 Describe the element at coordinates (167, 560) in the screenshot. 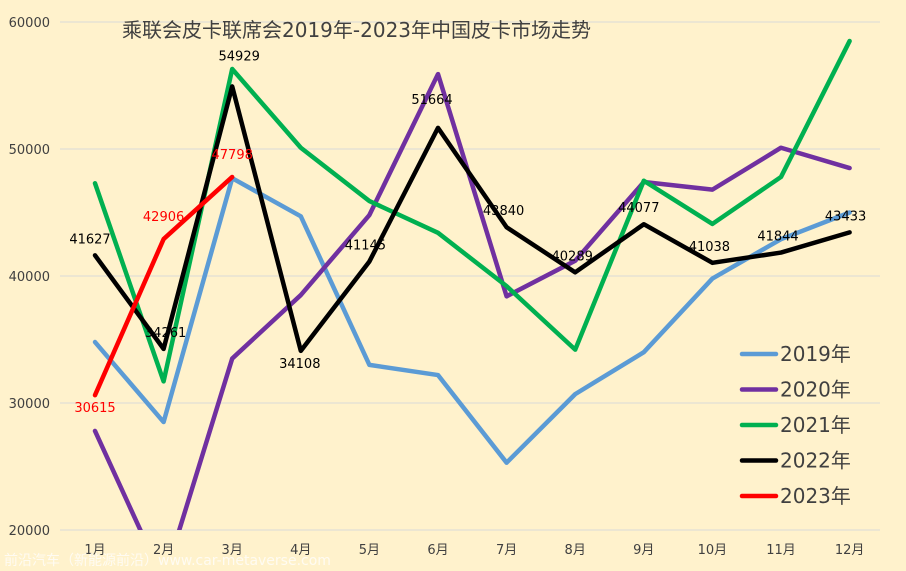

I see `watermark: 前沿汽车（新能源前沿）www.car-metaverse.com` at that location.